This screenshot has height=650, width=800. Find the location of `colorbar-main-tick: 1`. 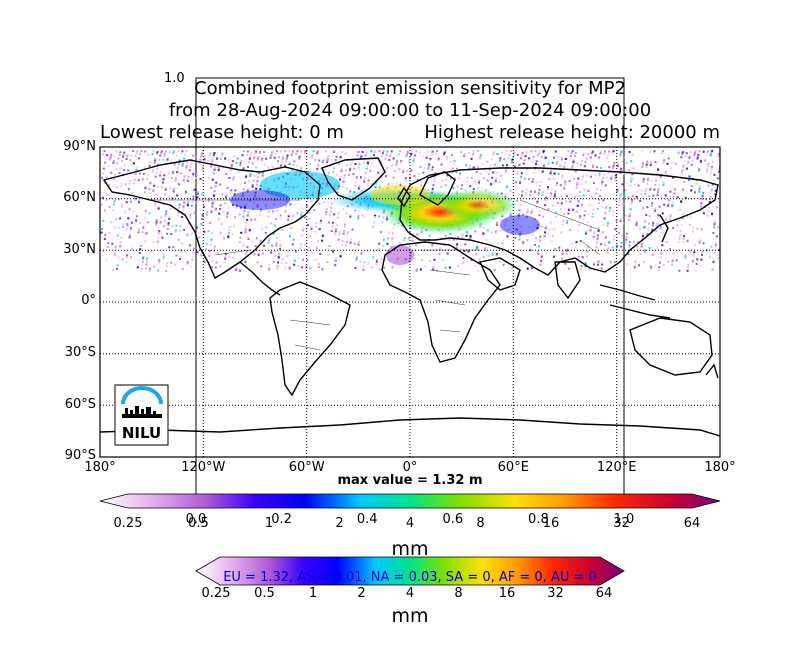

colorbar-main-tick: 1 is located at coordinates (269, 523).